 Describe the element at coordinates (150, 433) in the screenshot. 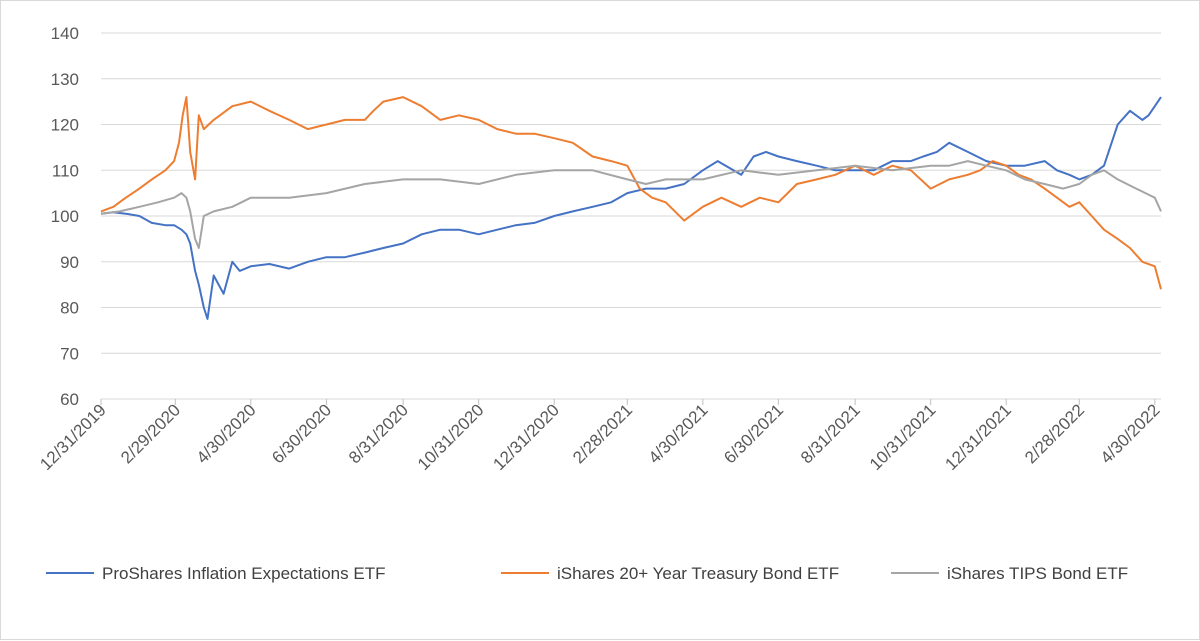

I see `x-tick-label: 2/29/2020` at that location.